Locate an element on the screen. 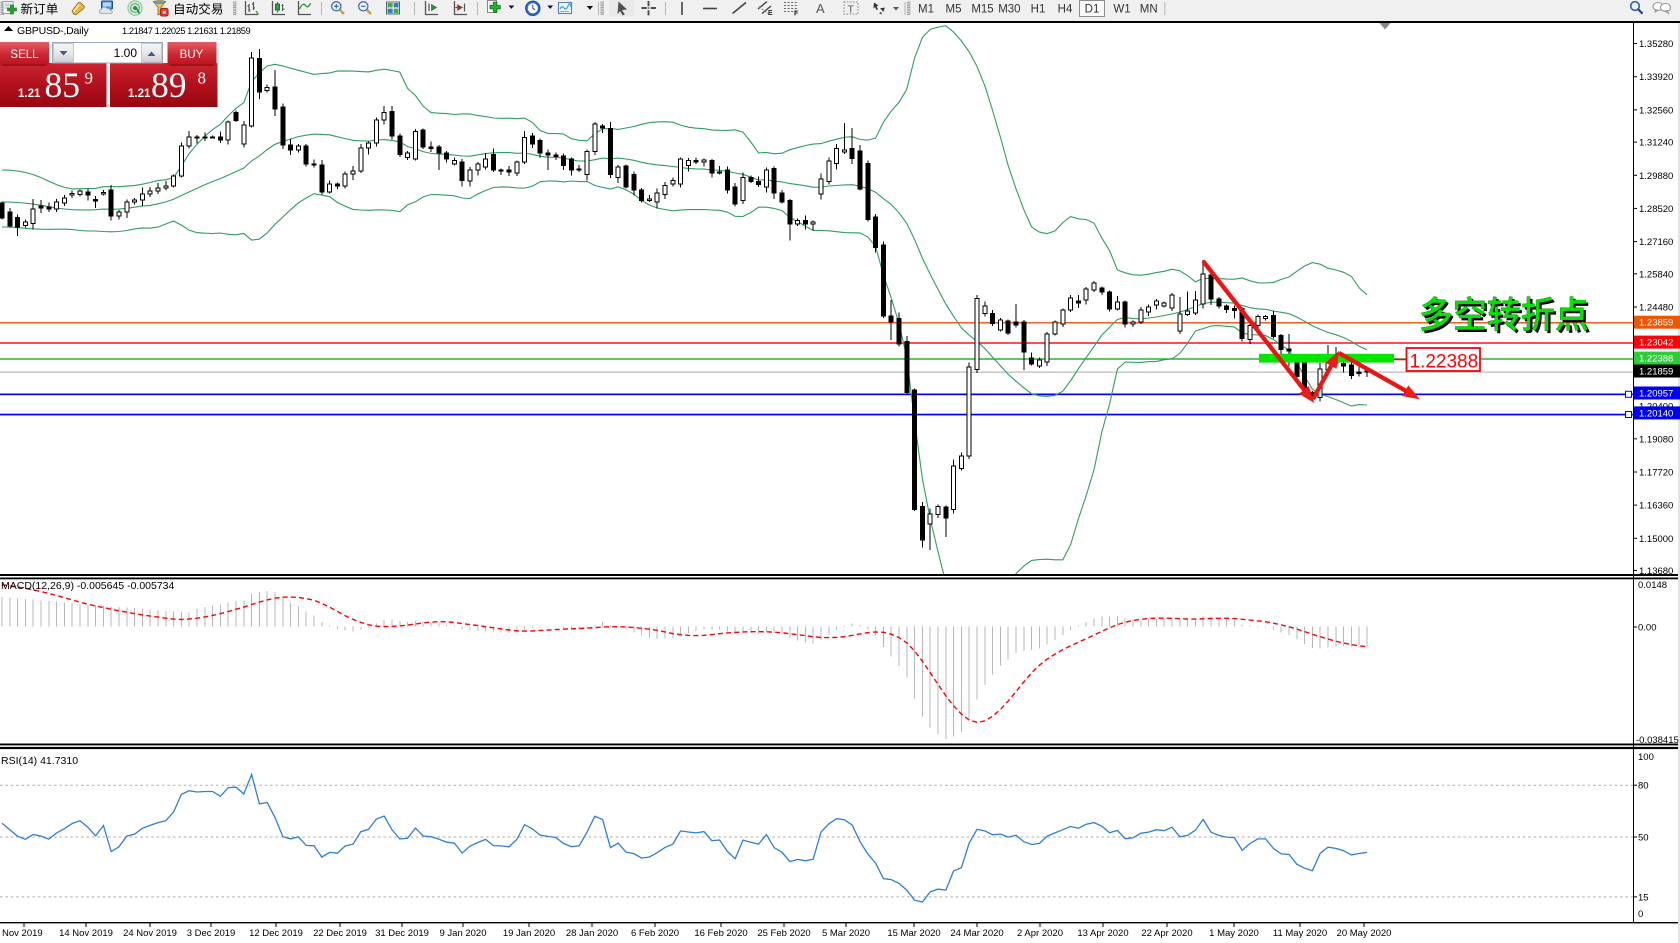  svg-text: 1.23859 is located at coordinates (1656, 323).